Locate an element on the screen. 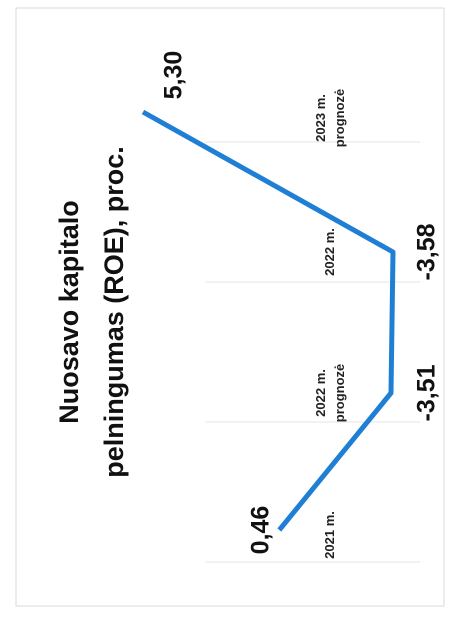  value-label: 0,46 is located at coordinates (261, 530).